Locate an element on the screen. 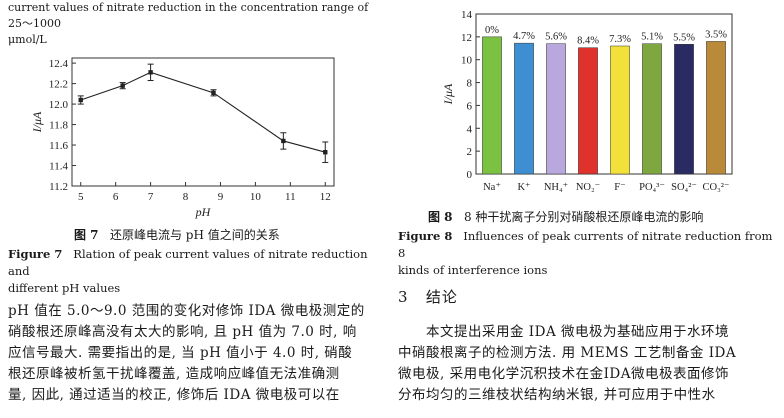 The height and width of the screenshot is (418, 784). paragraph-line: 硝酸根还原峰高没有太大的影响, 且 pH 值为 7.0 时, 响 is located at coordinates (182, 332).